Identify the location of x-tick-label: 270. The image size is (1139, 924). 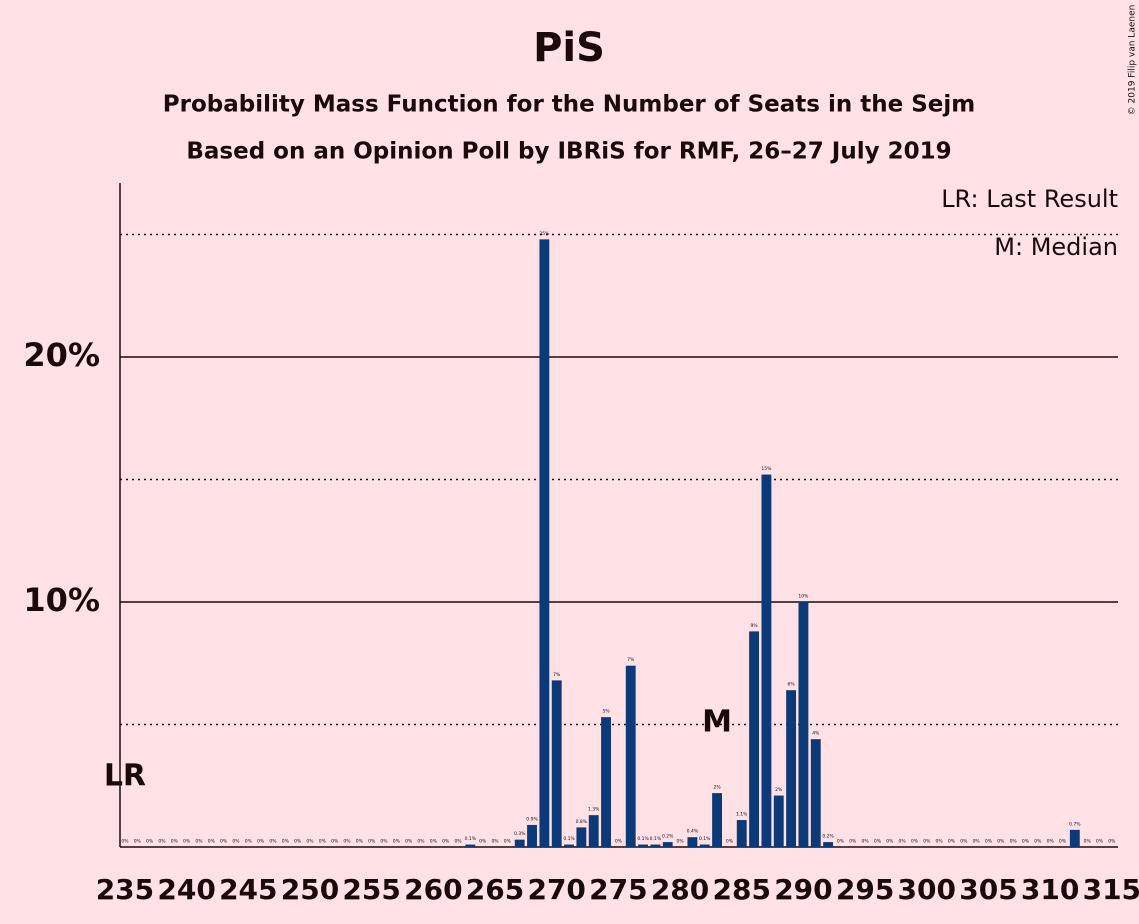
(556, 889).